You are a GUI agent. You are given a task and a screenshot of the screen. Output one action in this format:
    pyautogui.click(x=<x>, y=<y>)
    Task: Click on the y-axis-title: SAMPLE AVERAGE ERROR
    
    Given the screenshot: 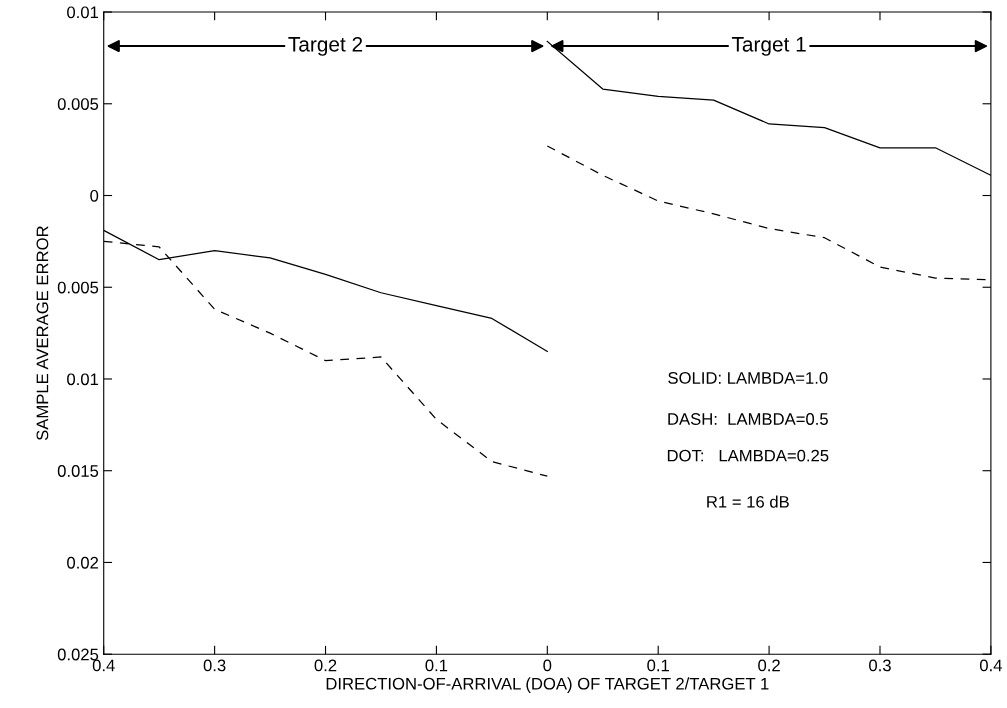 What is the action you would take?
    pyautogui.click(x=42, y=333)
    